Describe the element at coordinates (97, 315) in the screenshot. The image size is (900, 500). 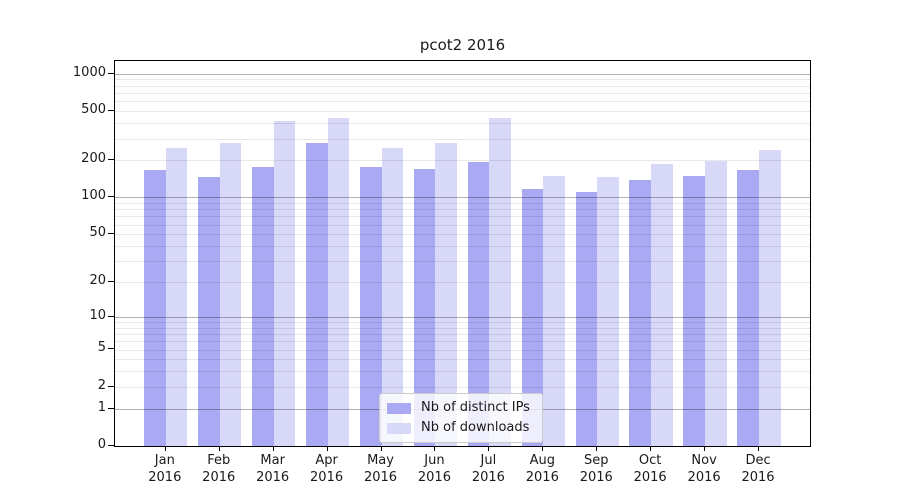
I see `y-tick-label: 10` at that location.